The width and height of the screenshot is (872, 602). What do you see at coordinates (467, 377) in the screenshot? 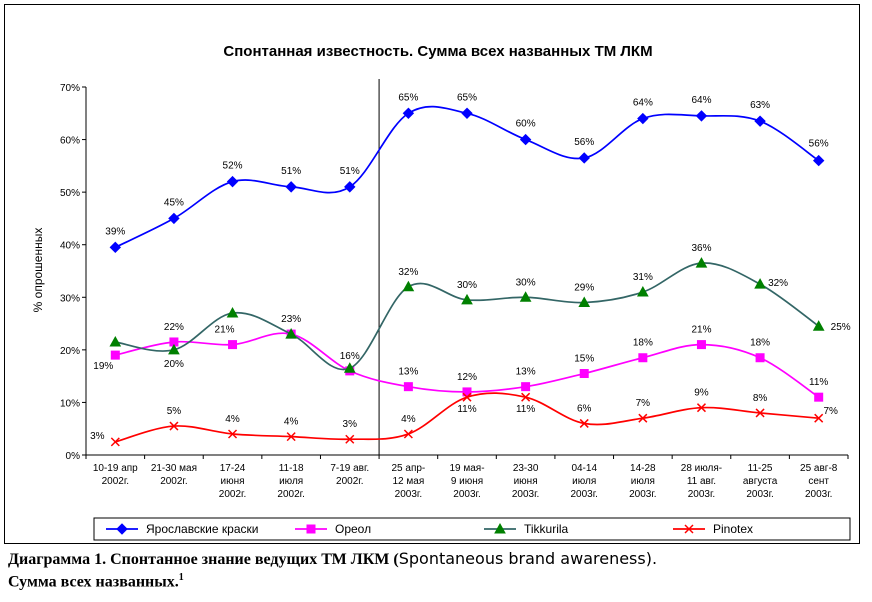
I see `data-label: 12%` at bounding box center [467, 377].